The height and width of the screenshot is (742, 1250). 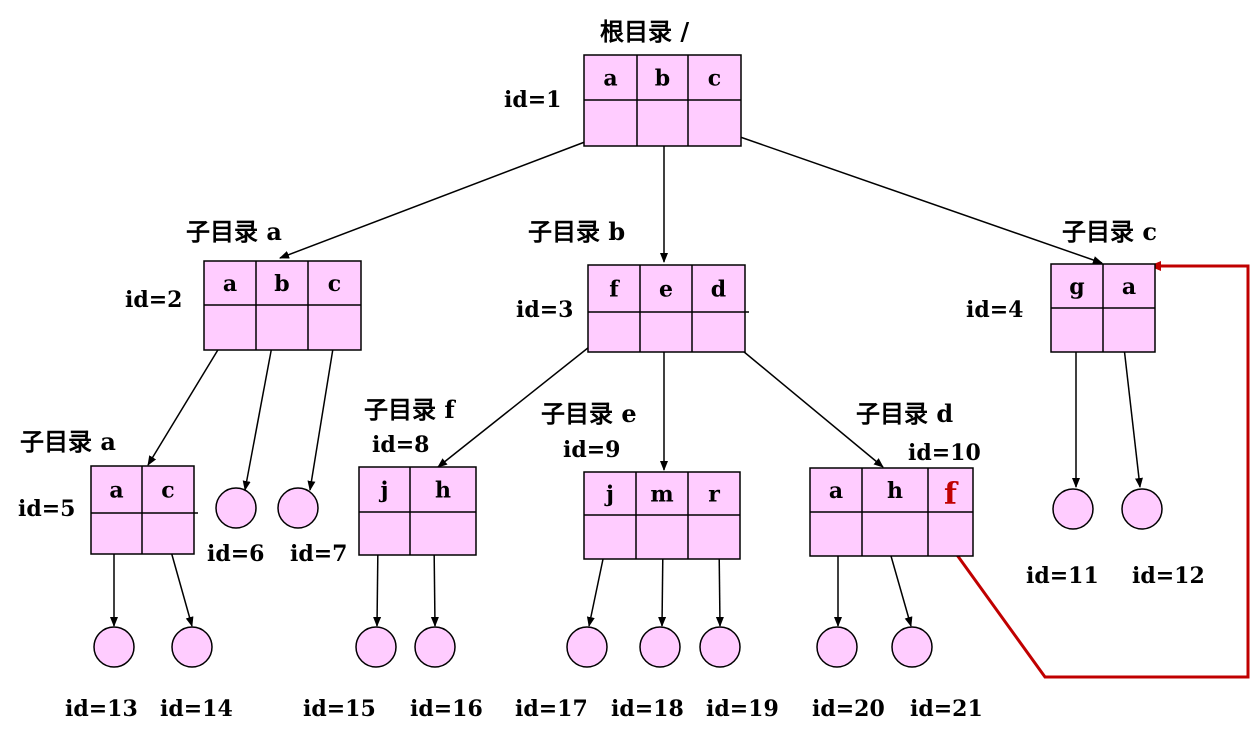 What do you see at coordinates (410, 409) in the screenshot?
I see `directory-title: 子目录 f` at bounding box center [410, 409].